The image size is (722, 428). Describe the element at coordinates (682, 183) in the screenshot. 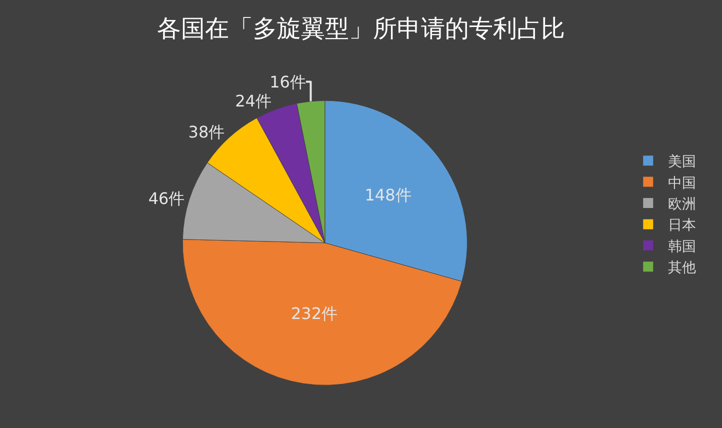

I see `legend-label: 中国` at that location.